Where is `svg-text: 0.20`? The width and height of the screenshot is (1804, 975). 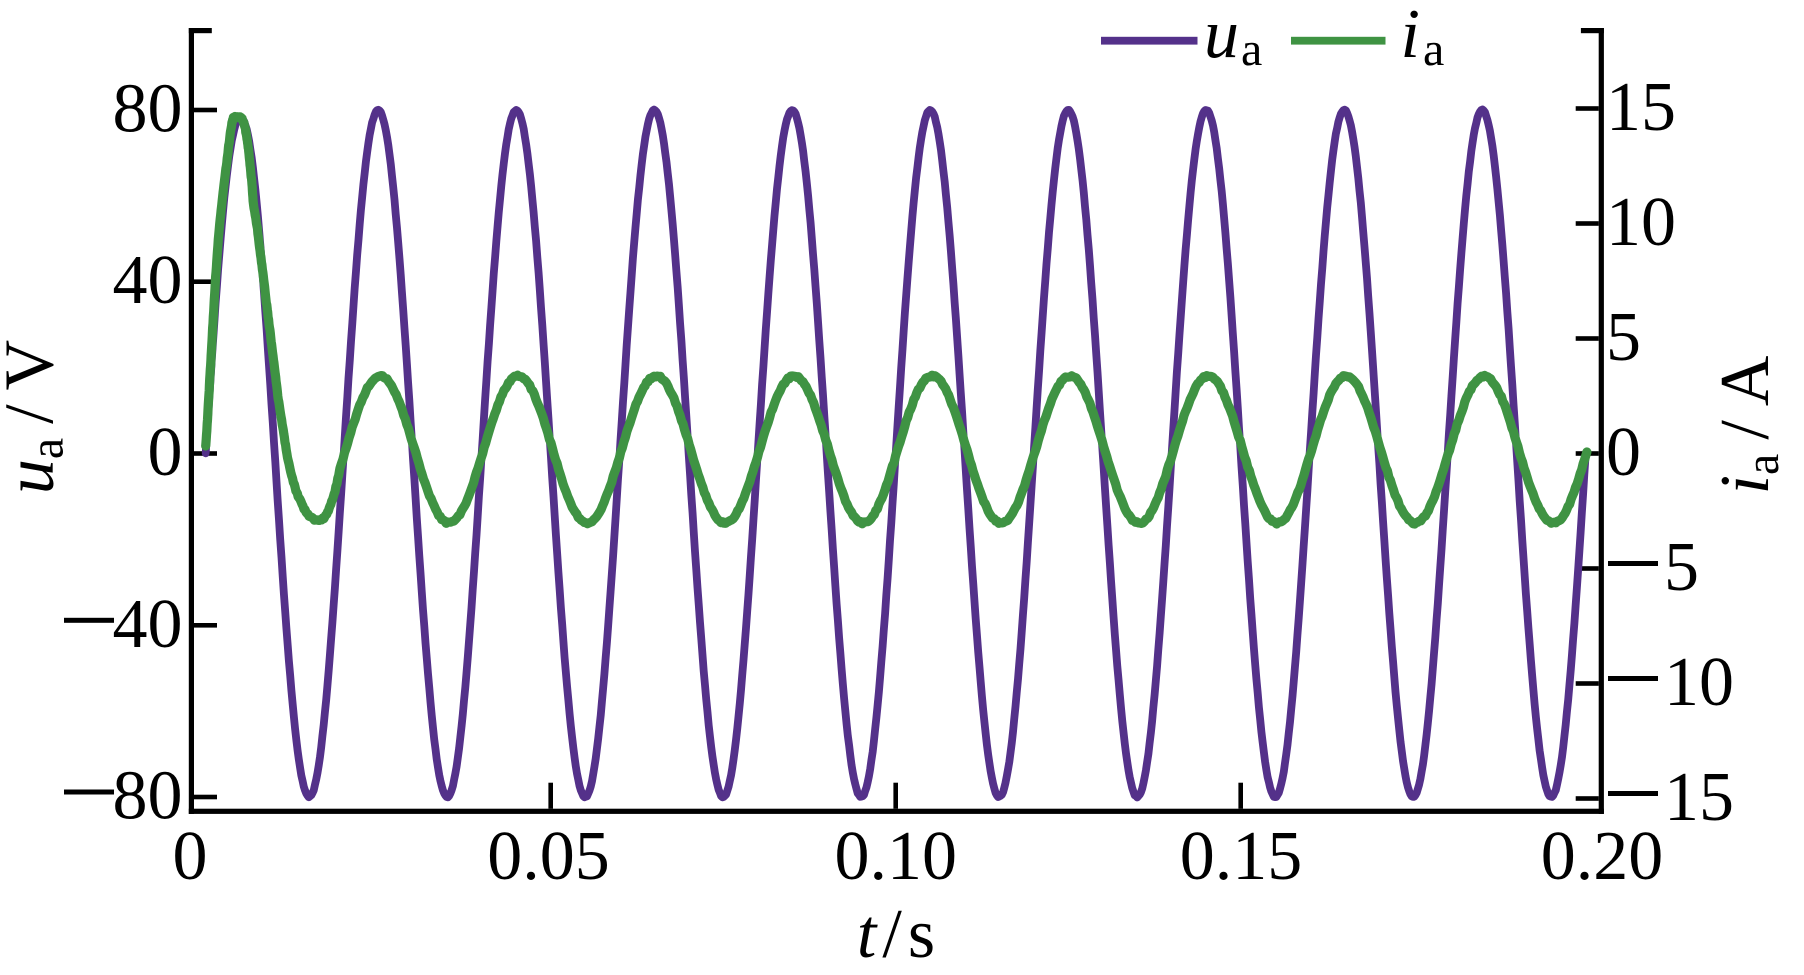
svg-text: 0.20 is located at coordinates (1602, 856).